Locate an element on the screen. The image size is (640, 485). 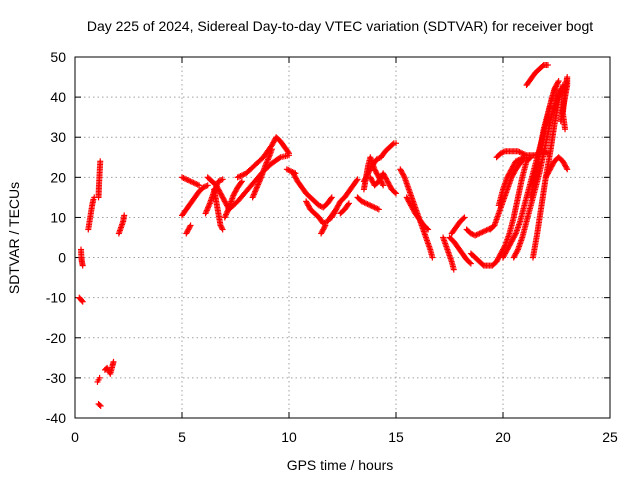
y-tick-label: -20 is located at coordinates (56, 338).